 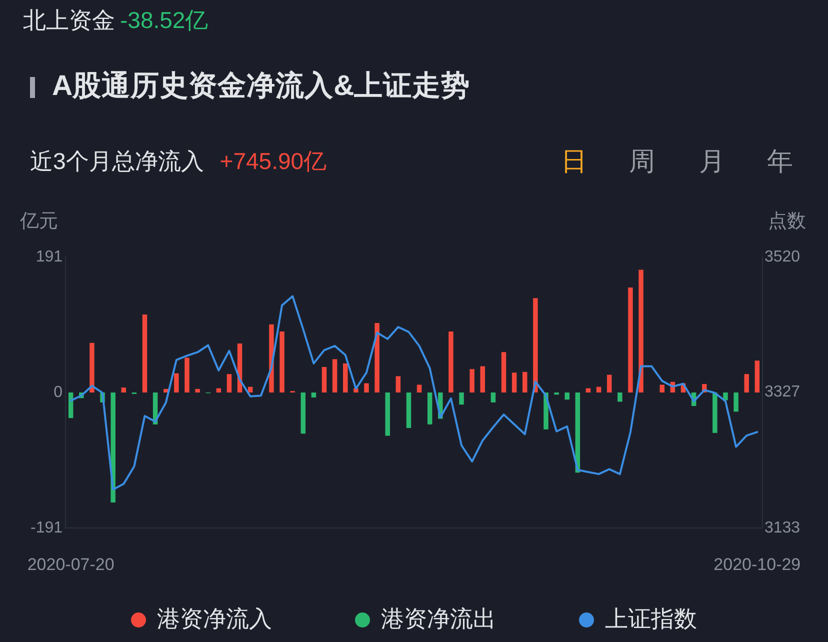 What do you see at coordinates (574, 161) in the screenshot?
I see `text: 日` at bounding box center [574, 161].